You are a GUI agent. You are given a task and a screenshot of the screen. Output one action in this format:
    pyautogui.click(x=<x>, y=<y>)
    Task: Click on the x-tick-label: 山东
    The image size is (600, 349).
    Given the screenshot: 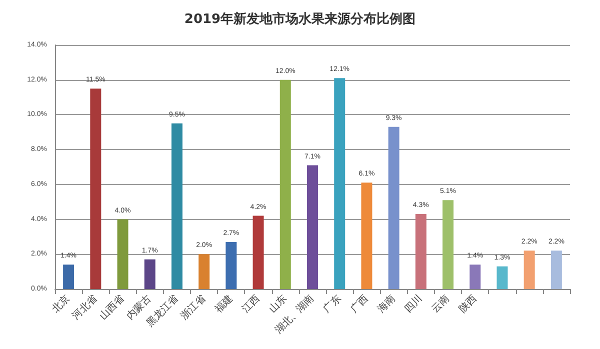 What is the action you would take?
    pyautogui.click(x=278, y=304)
    